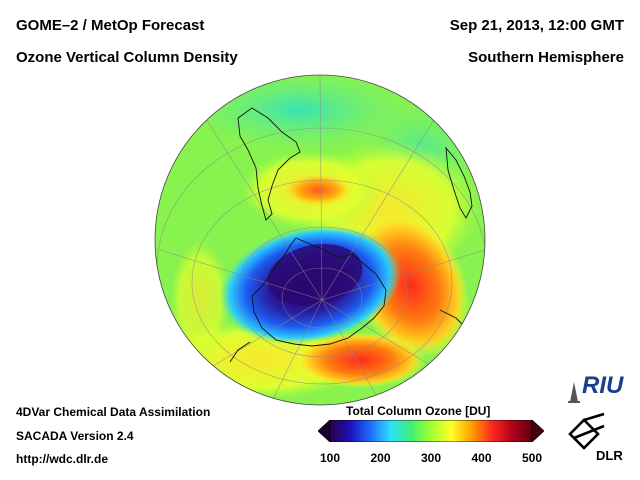  Describe the element at coordinates (418, 411) in the screenshot. I see `colorbar-title: Total Column Ozone [DU]` at that location.